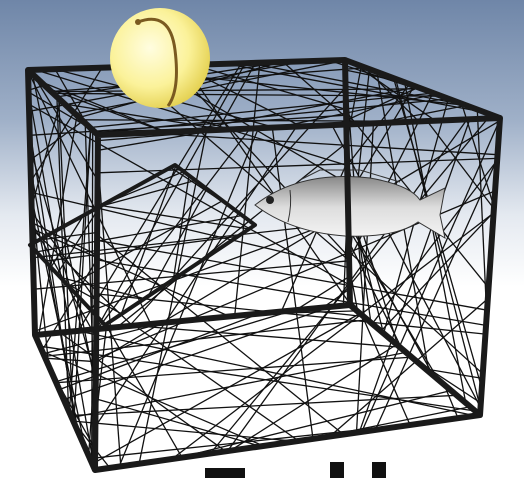 The image size is (524, 478). What do you see at coordinates (160, 58) in the screenshot?
I see `float` at bounding box center [160, 58].